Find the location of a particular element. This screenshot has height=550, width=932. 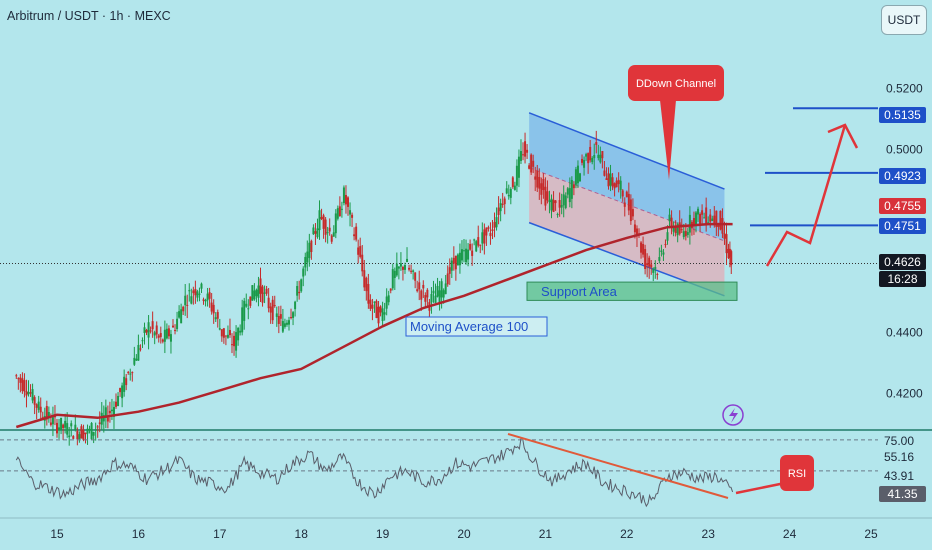

level-tag-3: 0.4751 is located at coordinates (902, 226).